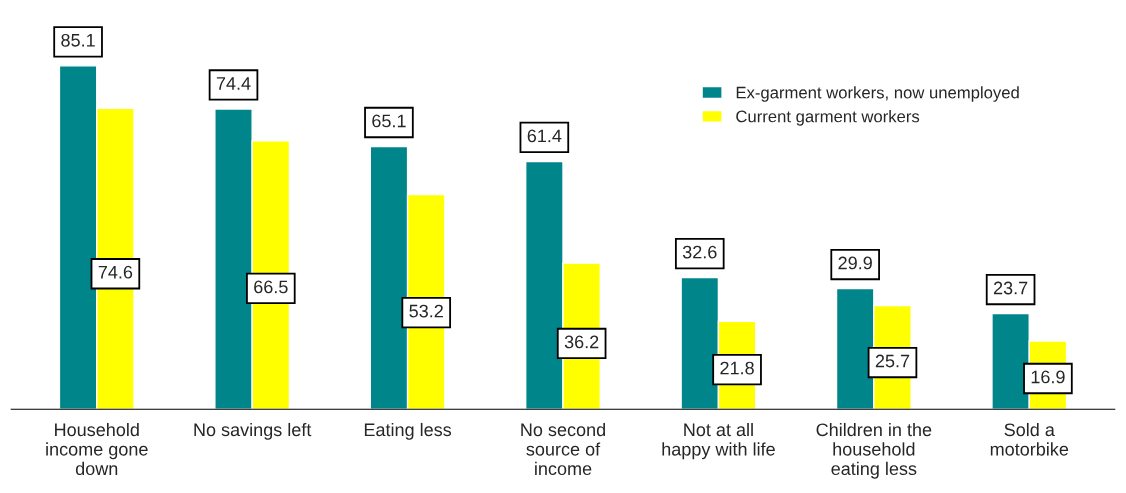 Image resolution: width=1126 pixels, height=493 pixels. I want to click on data-label: 36.2, so click(581, 342).